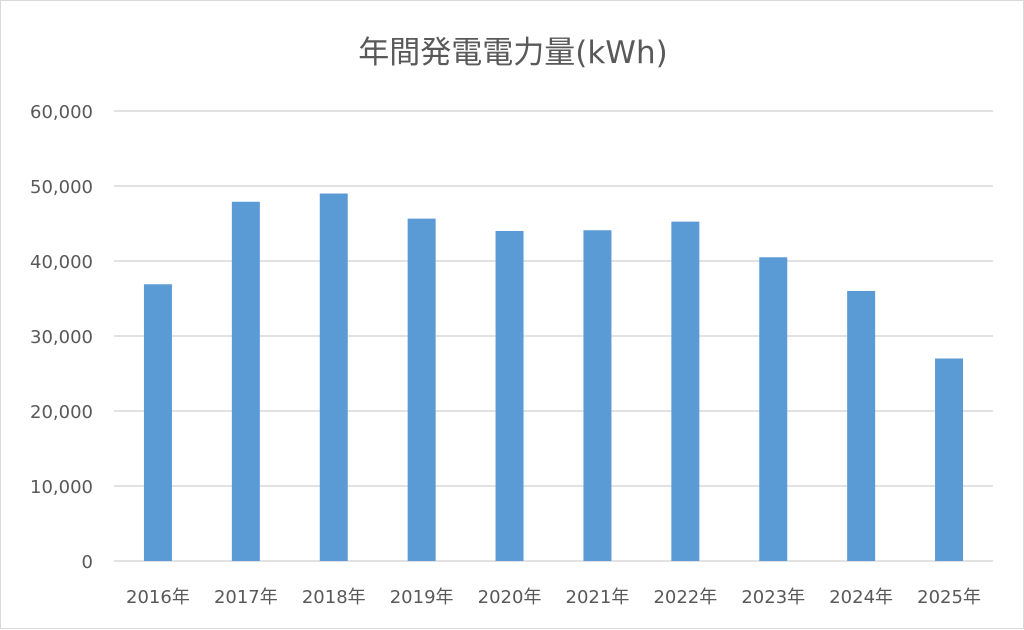  What do you see at coordinates (61, 412) in the screenshot?
I see `y-tick-label: 20,000` at bounding box center [61, 412].